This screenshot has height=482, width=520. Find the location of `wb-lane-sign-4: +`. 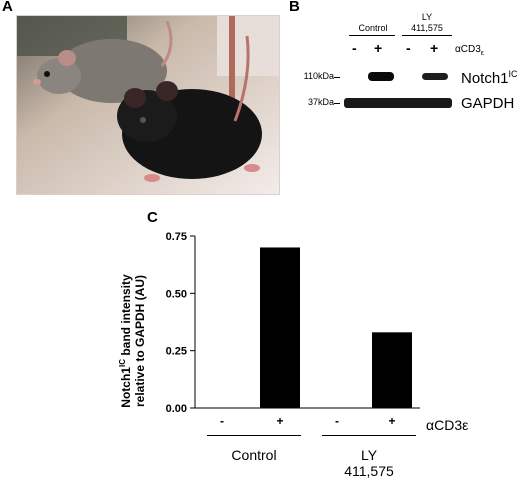

wb-lane-sign-4: + is located at coordinates (434, 48).